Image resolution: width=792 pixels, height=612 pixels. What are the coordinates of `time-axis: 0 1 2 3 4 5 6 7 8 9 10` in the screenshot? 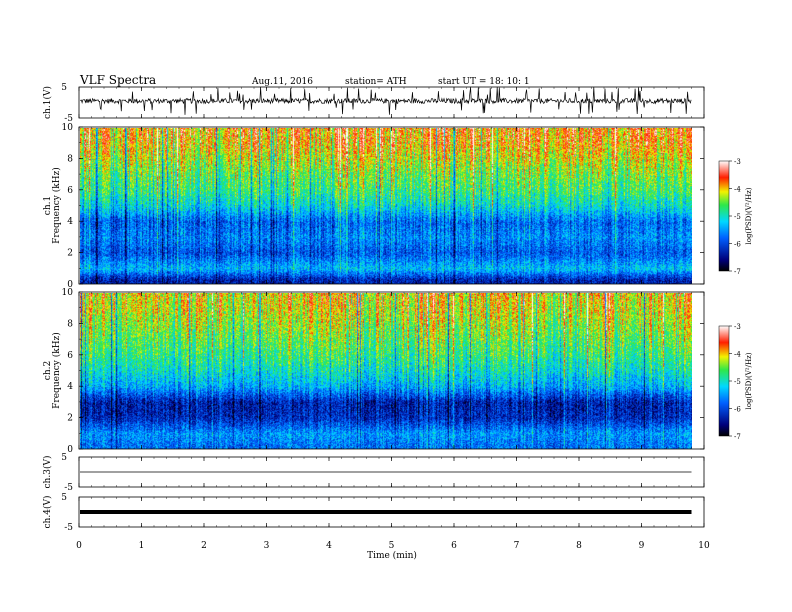 It's located at (393, 546).